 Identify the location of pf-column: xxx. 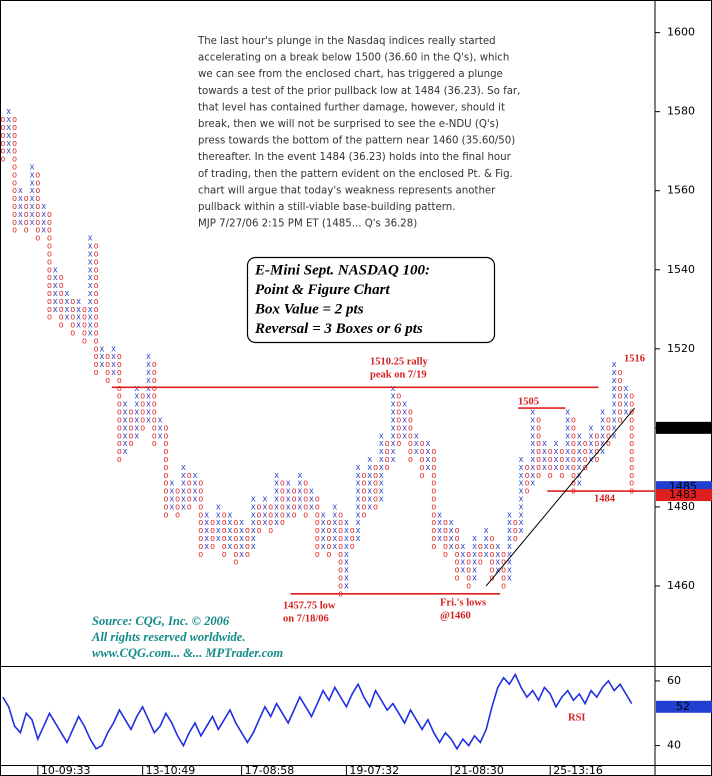
(101, 357).